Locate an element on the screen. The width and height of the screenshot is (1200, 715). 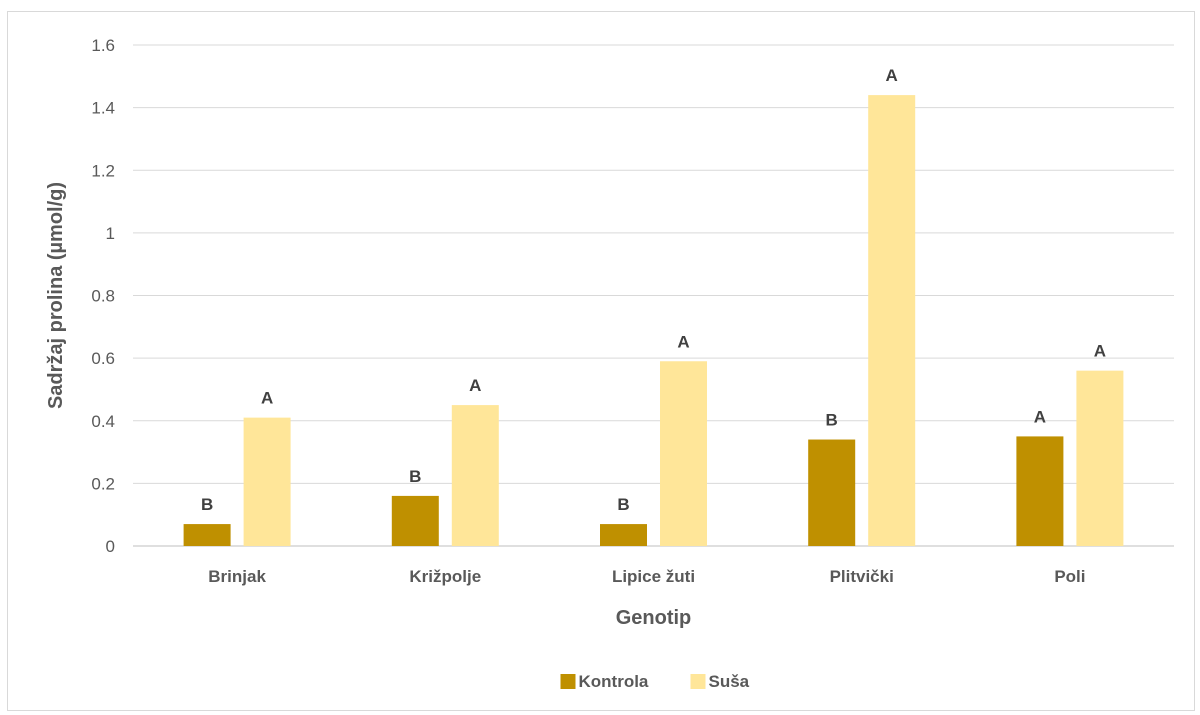
y-tick-label: 1.4 is located at coordinates (103, 108).